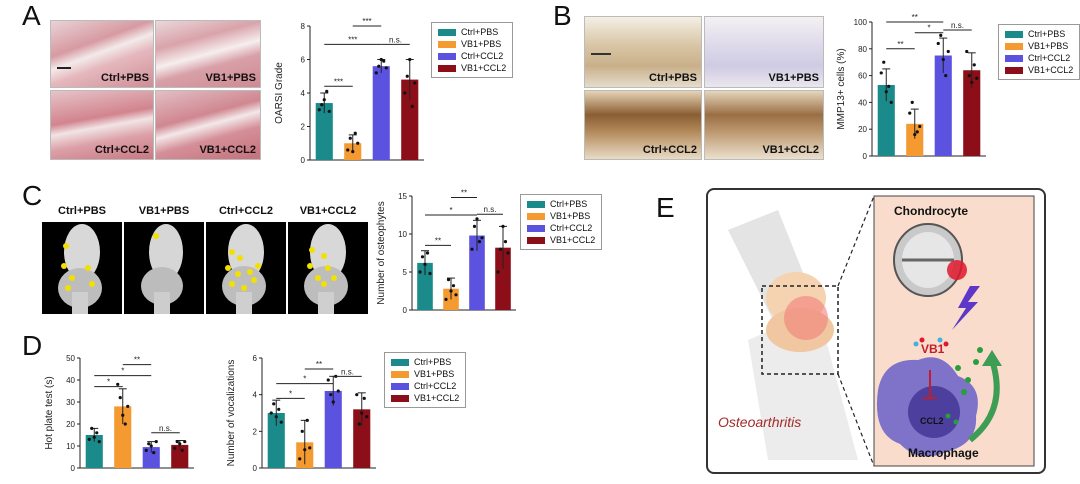 The image size is (1080, 484). Describe the element at coordinates (255, 431) in the screenshot. I see `y-tick-label: 2` at that location.